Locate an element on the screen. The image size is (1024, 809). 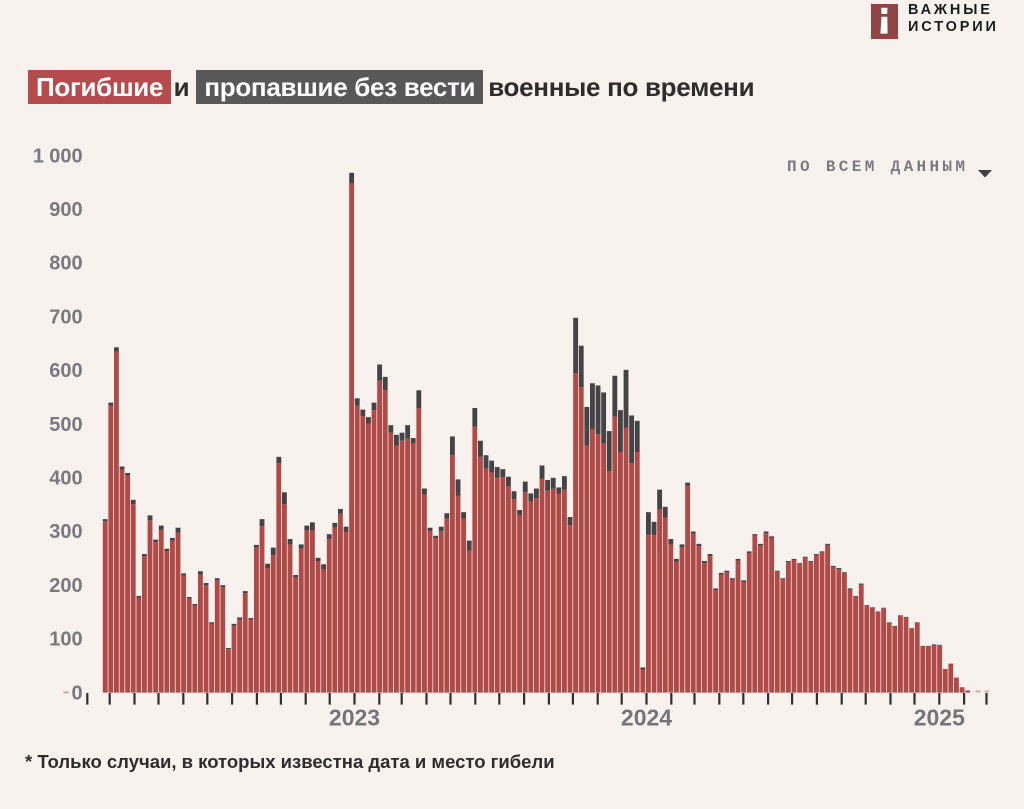
svg-text: 100 is located at coordinates (65, 640).